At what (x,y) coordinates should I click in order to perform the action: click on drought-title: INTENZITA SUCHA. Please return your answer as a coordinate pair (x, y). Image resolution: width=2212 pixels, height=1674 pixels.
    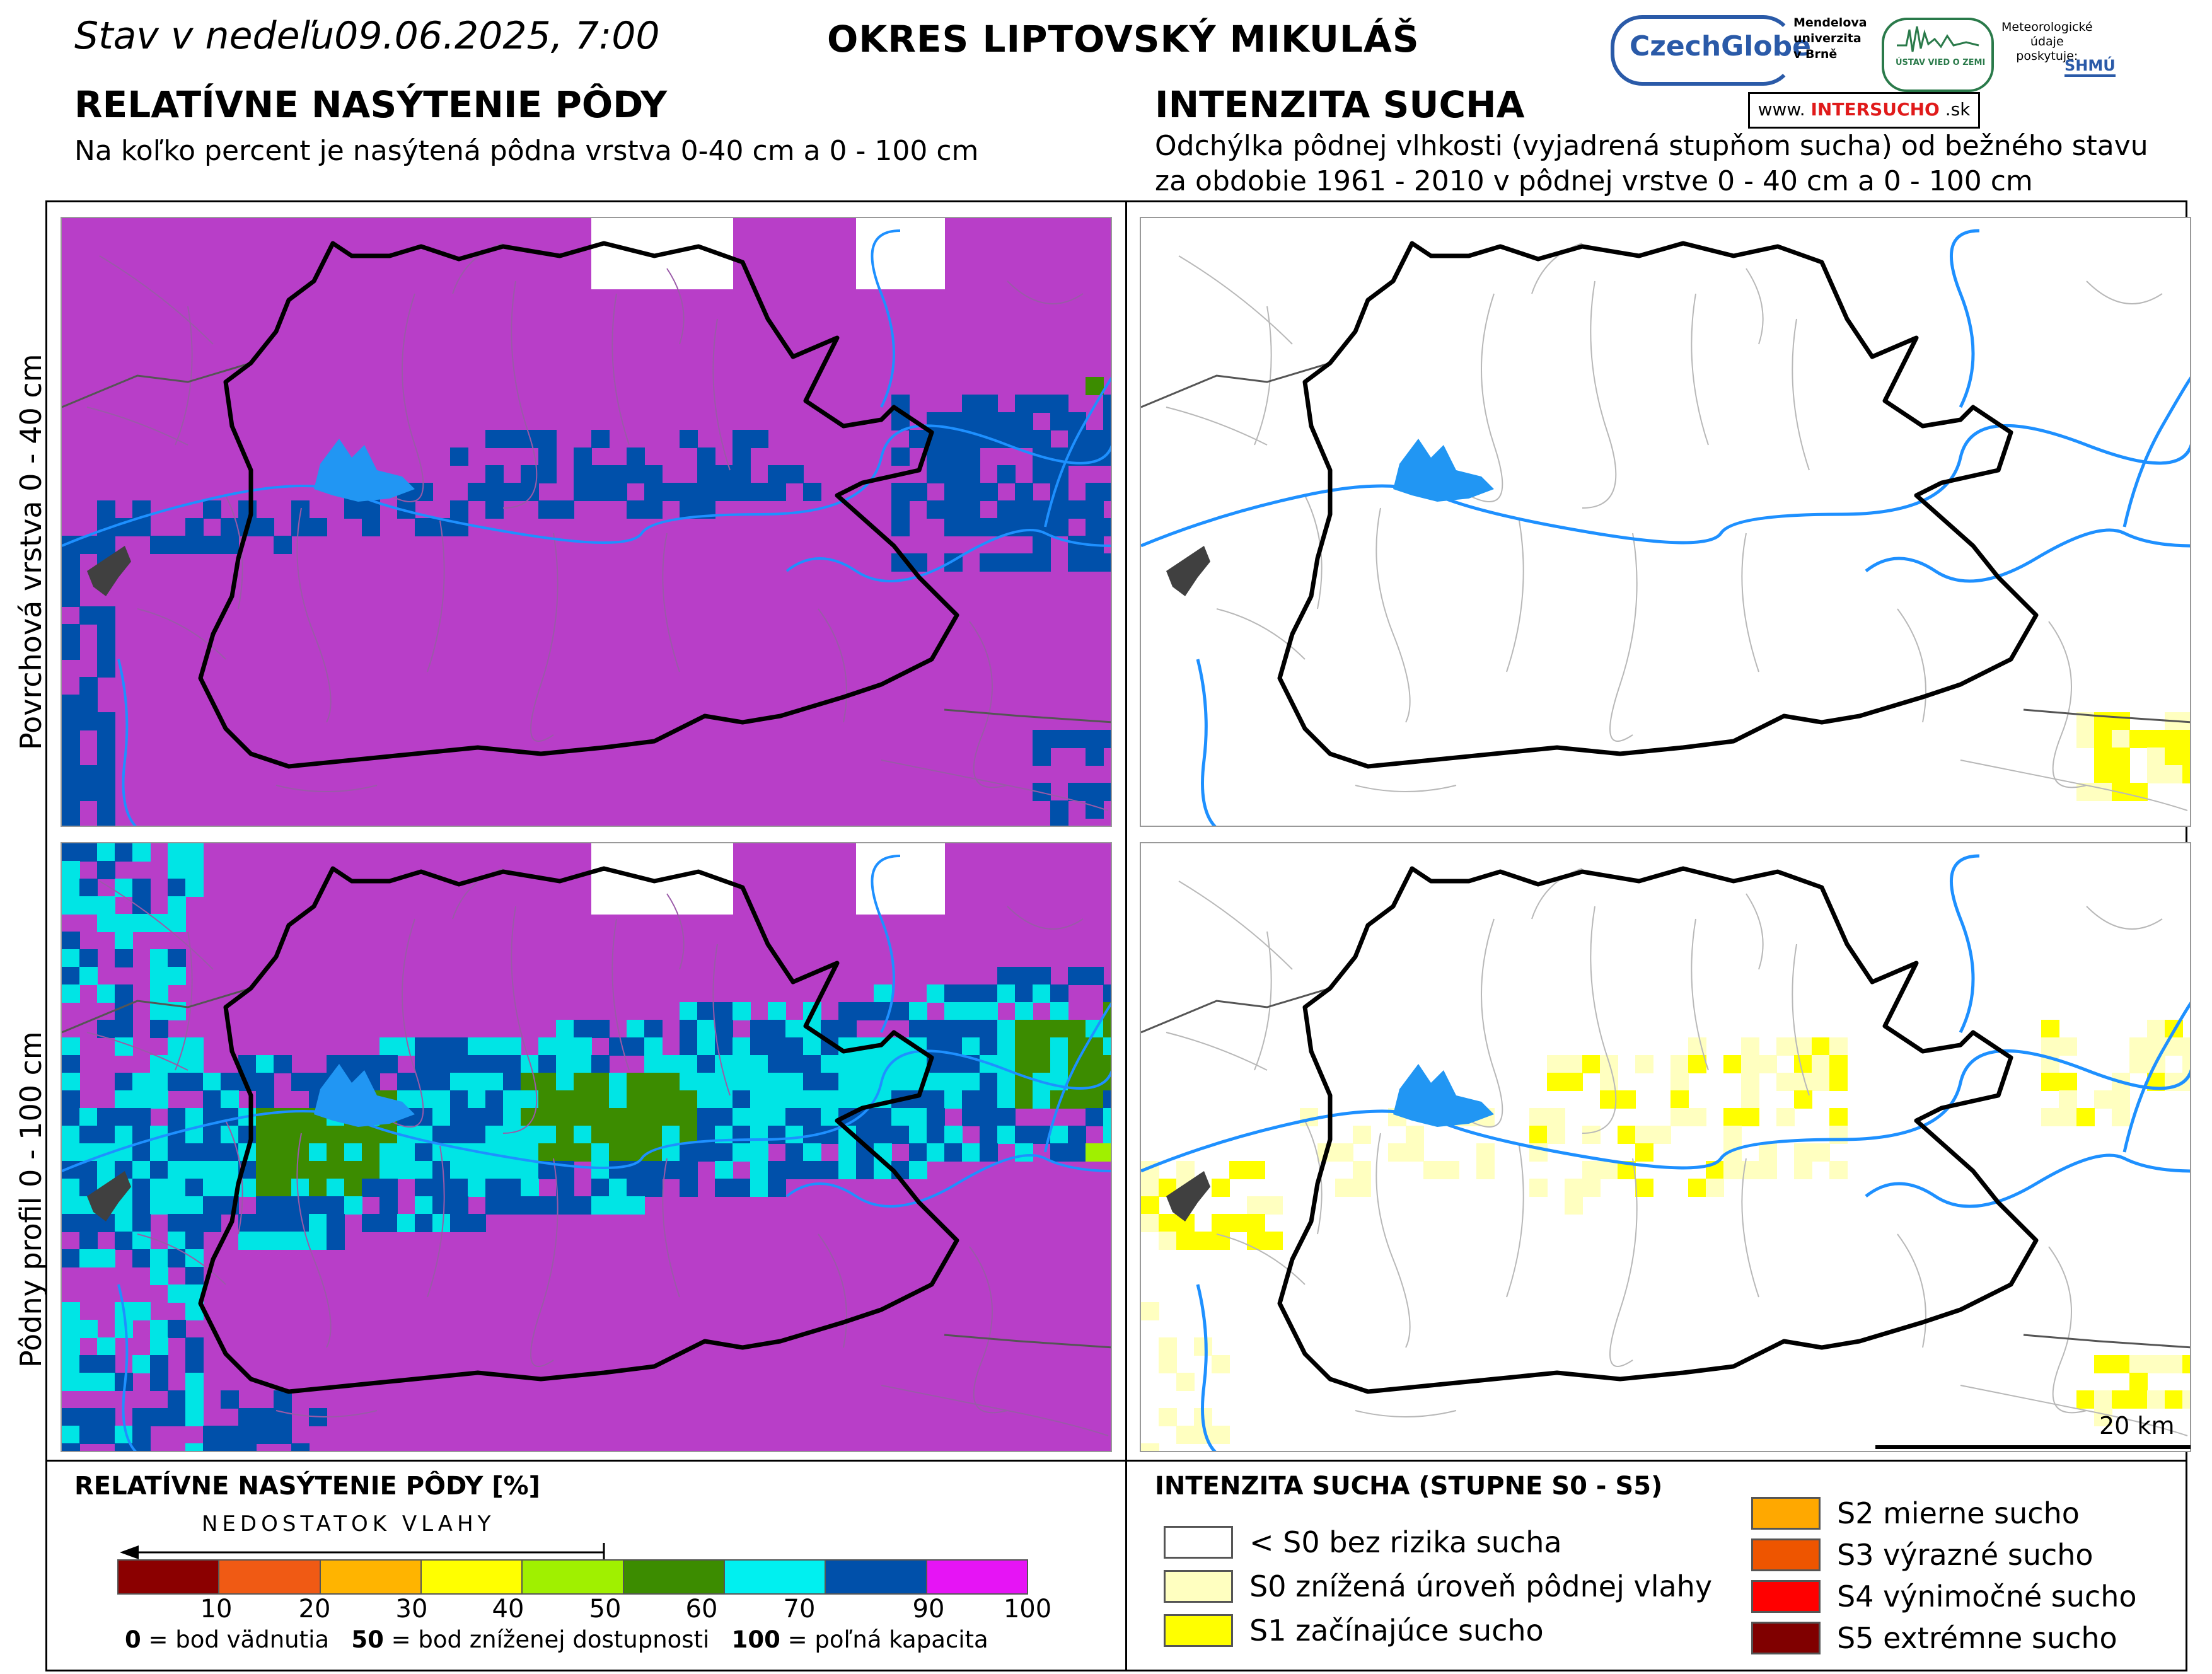
    Looking at the image, I should click on (1340, 104).